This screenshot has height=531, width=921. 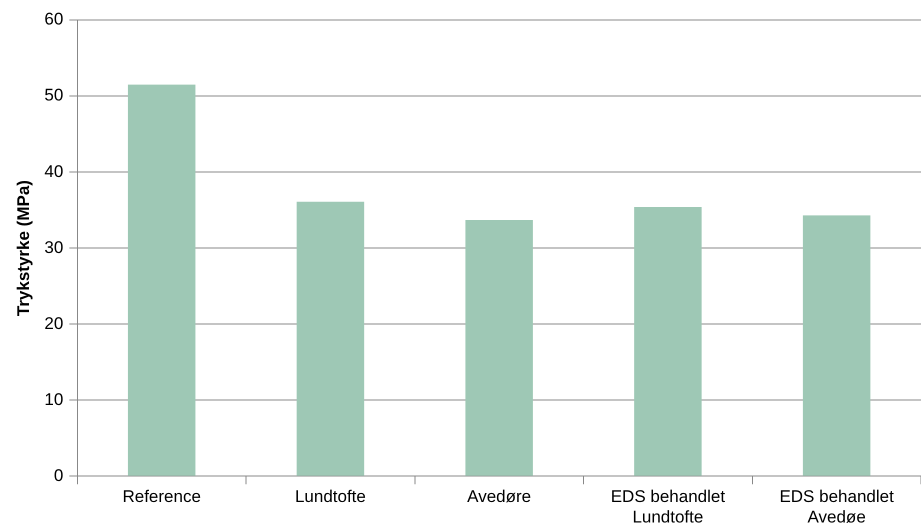 I want to click on y-tick-label: 50, so click(x=54, y=95).